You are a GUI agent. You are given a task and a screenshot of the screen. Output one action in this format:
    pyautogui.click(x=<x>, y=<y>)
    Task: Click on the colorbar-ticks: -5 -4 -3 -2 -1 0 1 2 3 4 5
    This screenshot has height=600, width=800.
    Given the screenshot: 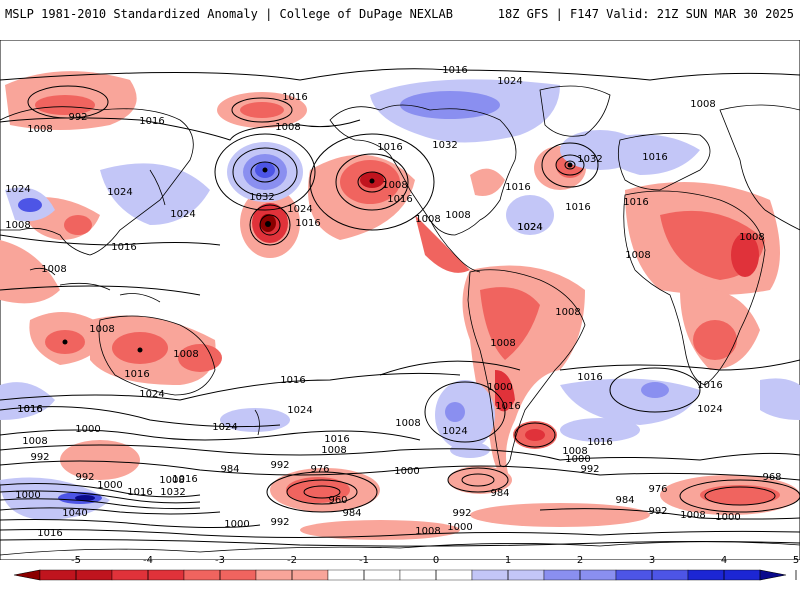 What is the action you would take?
    pyautogui.click(x=435, y=567)
    